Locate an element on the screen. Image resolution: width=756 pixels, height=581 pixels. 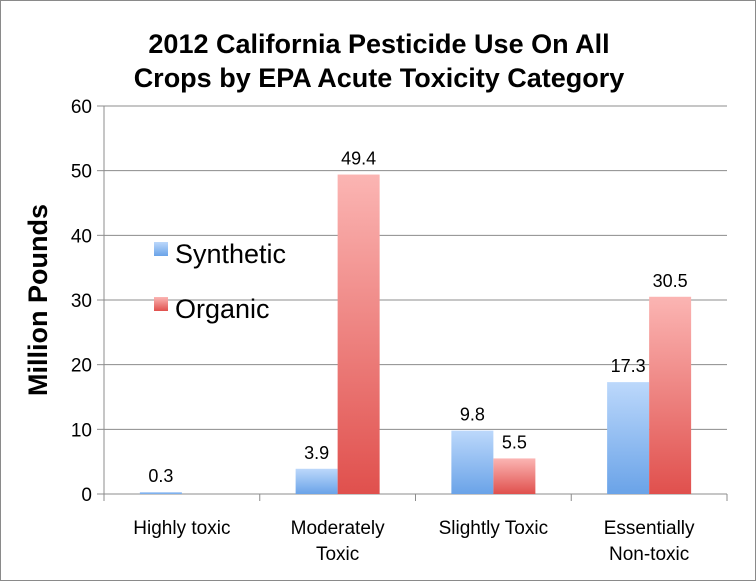
y-tick-label: 40 is located at coordinates (81, 236).